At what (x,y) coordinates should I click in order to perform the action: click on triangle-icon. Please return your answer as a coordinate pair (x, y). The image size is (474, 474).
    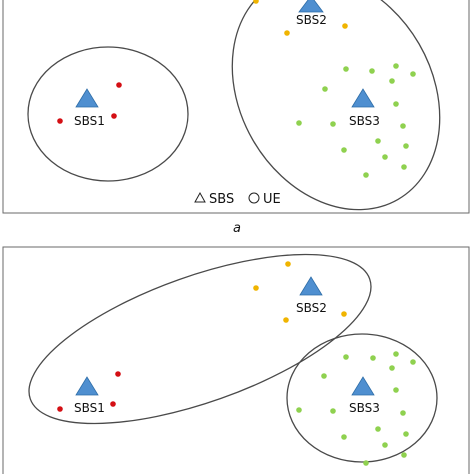
    Looking at the image, I should click on (200, 197).